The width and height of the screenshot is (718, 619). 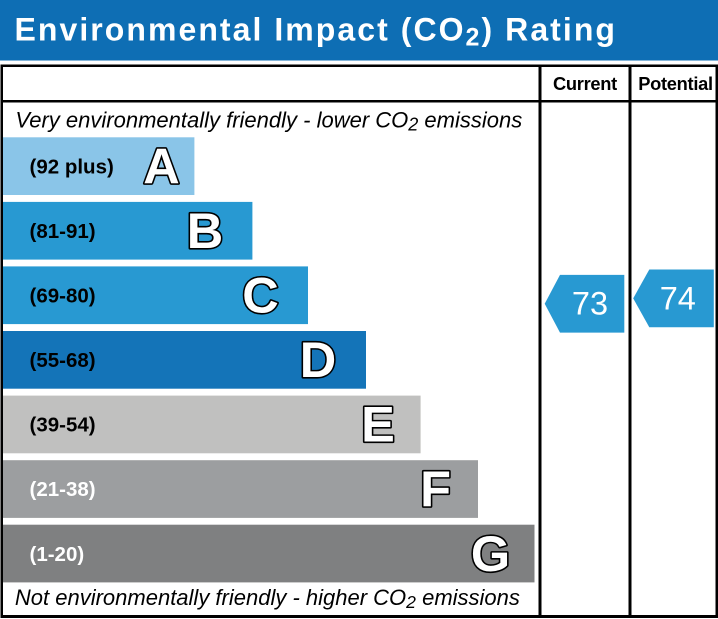 I want to click on svg-text: E, so click(x=378, y=424).